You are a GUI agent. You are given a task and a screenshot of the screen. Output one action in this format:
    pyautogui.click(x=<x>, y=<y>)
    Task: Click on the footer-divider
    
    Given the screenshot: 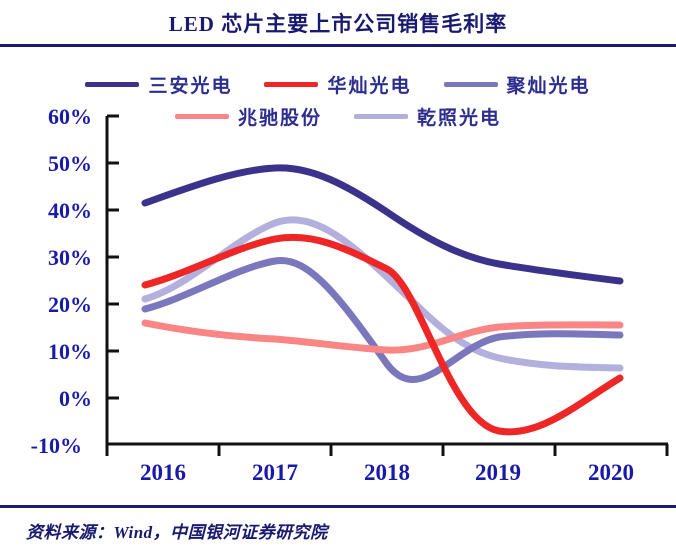 What is the action you would take?
    pyautogui.click(x=338, y=506)
    